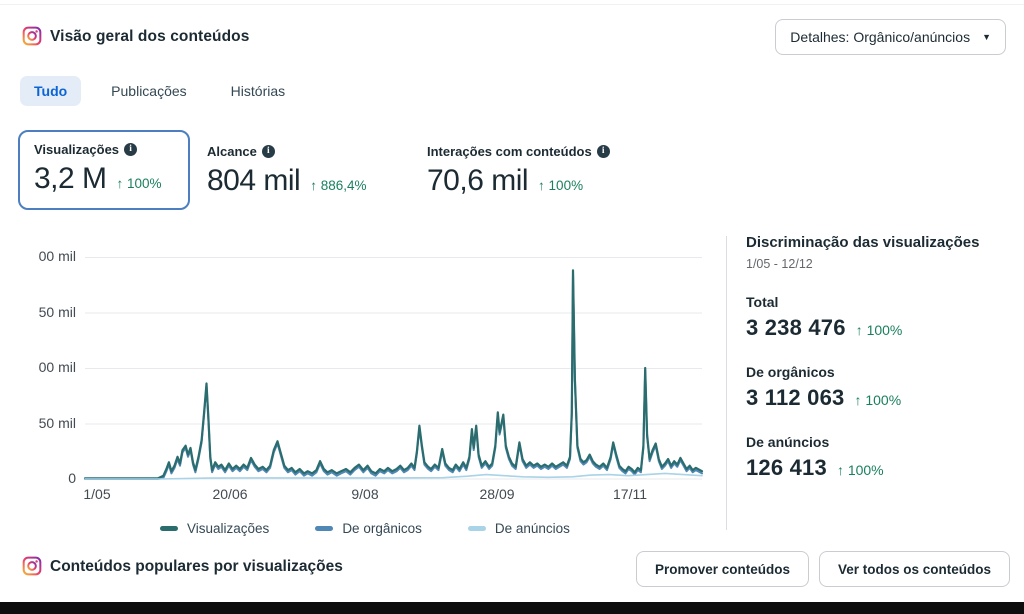  Describe the element at coordinates (879, 317) in the screenshot. I see `breakdown-row-total: Total 3 238 476 ↑ 100%` at that location.